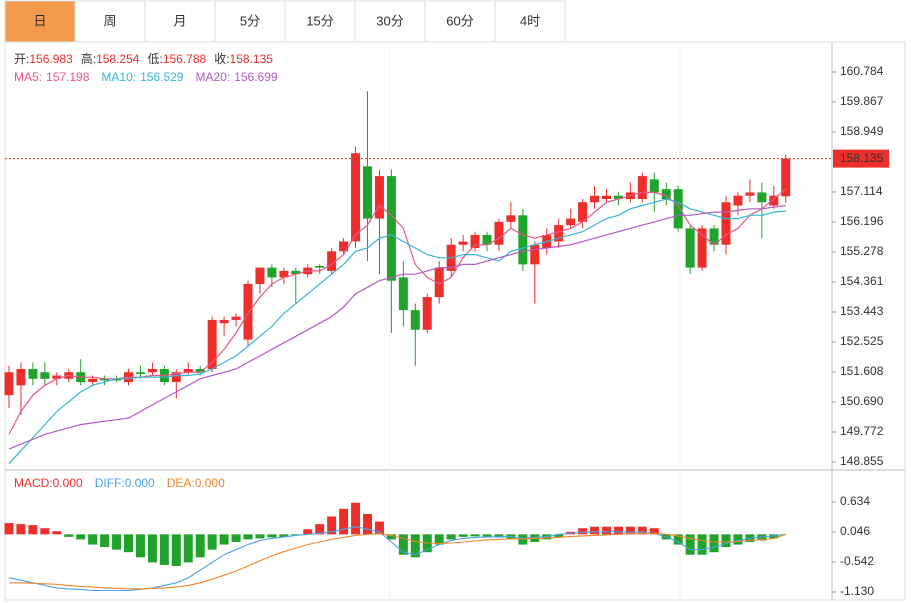 This screenshot has height=603, width=911. I want to click on y-tick-label: 155.278, so click(862, 251).